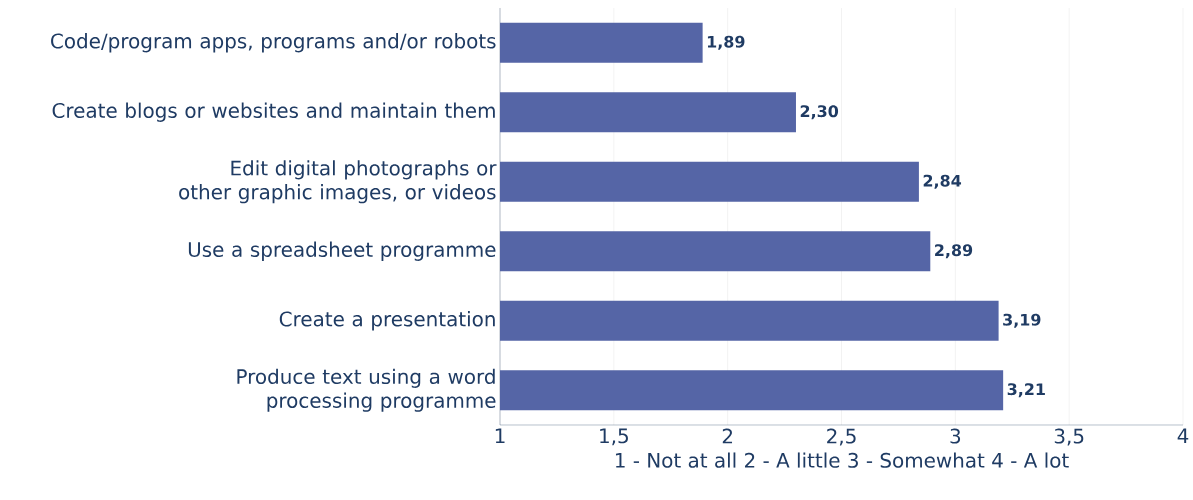  Describe the element at coordinates (842, 460) in the screenshot. I see `x-axis-title: 1 - Not at all 2 - A little 3 - Somewhat 4 - A lot` at that location.